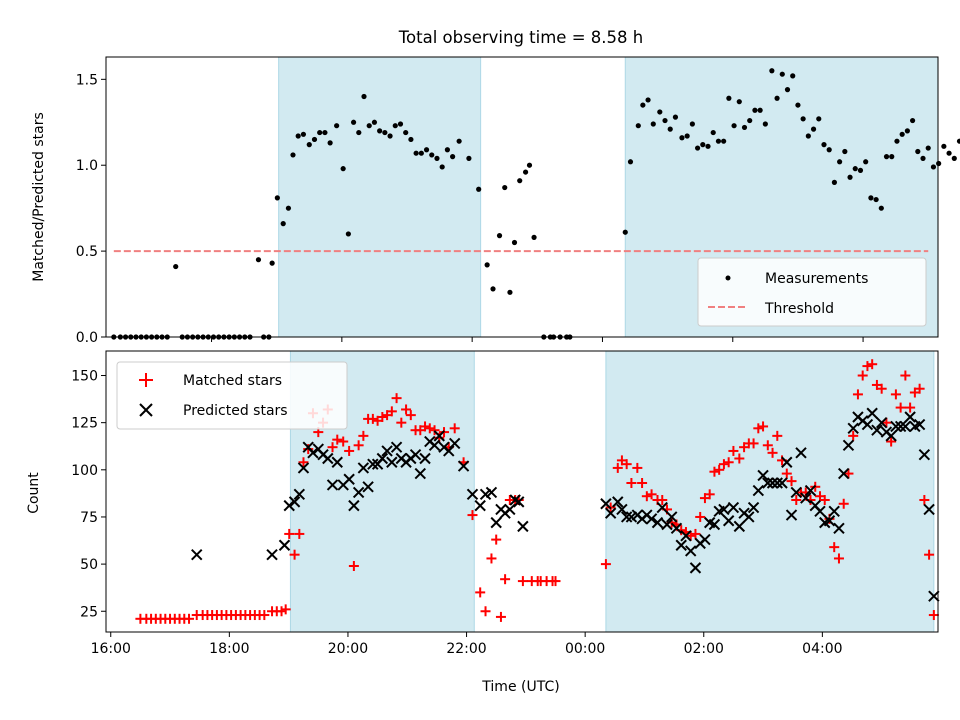  Describe the element at coordinates (84, 471) in the screenshot. I see `y-tick-label: 100` at that location.